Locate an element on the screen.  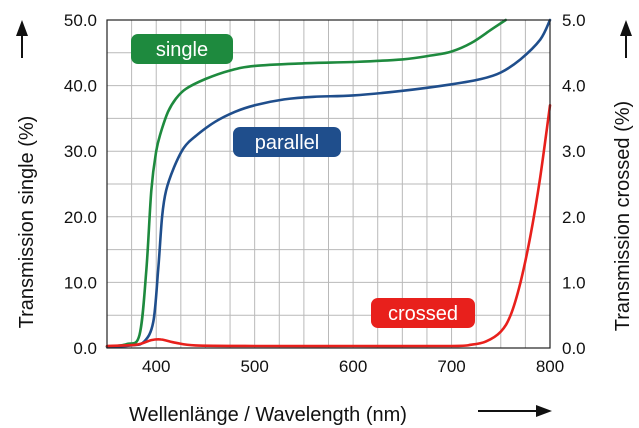
y-tick-label: 10.0 is located at coordinates (80, 282).